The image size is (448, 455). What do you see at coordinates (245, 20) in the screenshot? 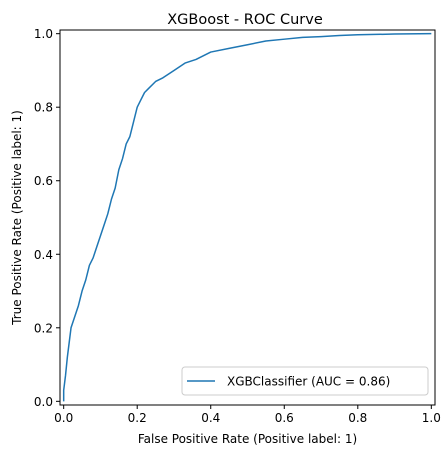
I see `chart-title: XGBoost - ROC Curve` at bounding box center [245, 20].